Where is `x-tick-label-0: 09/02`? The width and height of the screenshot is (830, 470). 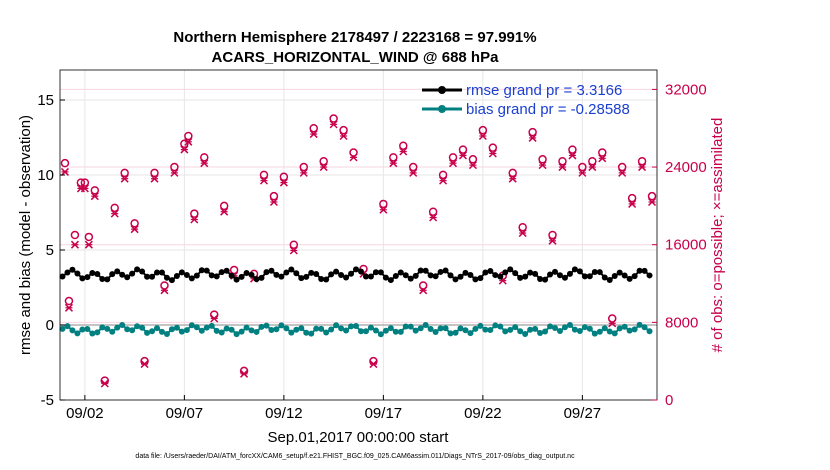
x-tick-label-0: 09/02 is located at coordinates (85, 413).